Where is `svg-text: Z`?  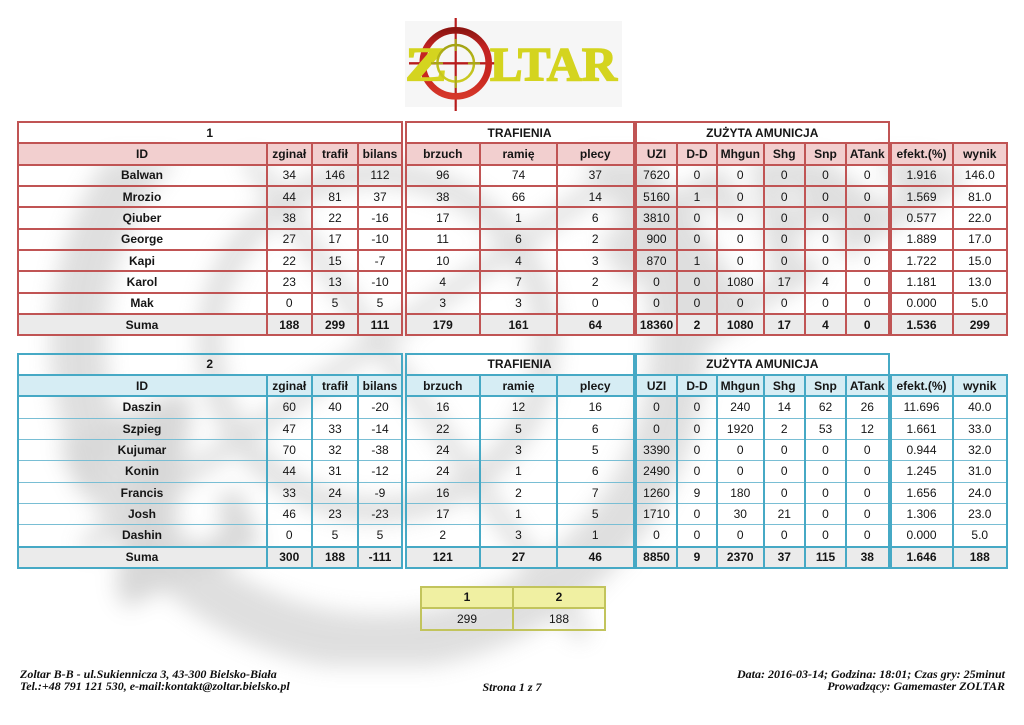
svg-text: Z is located at coordinates (426, 65).